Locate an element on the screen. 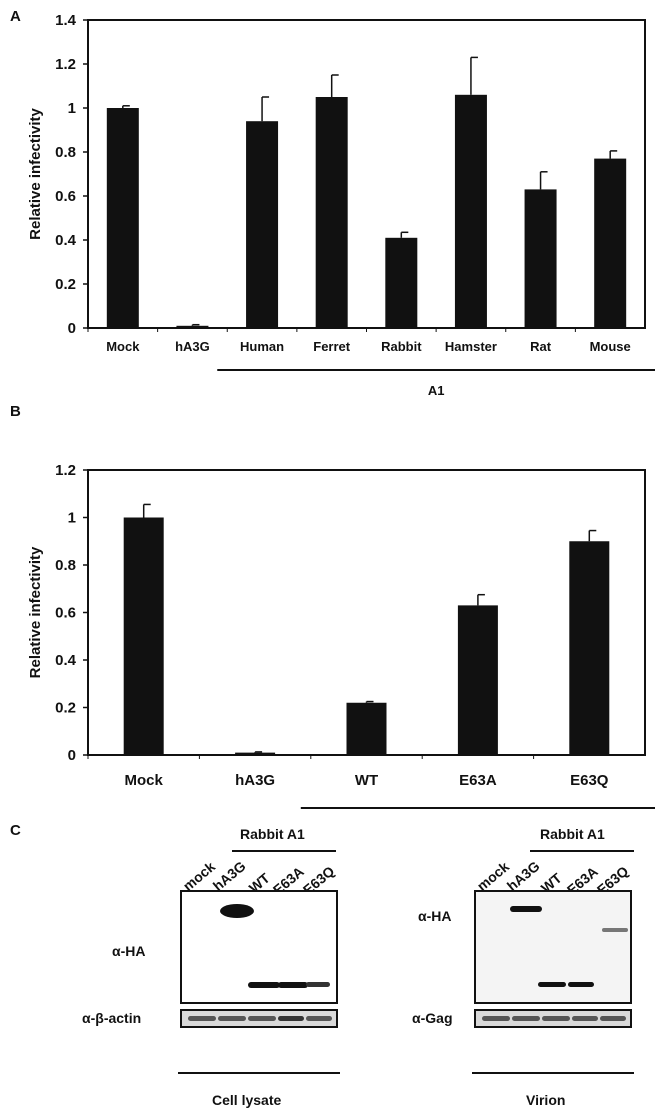  blot-right-header: Rabbit A1 is located at coordinates (572, 834).